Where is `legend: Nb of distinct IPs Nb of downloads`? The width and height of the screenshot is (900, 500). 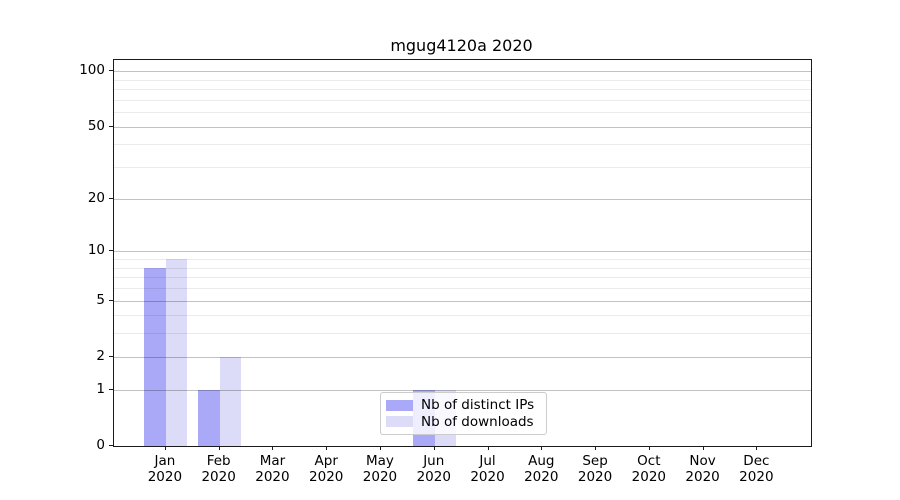 legend: Nb of distinct IPs Nb of downloads is located at coordinates (463, 413).